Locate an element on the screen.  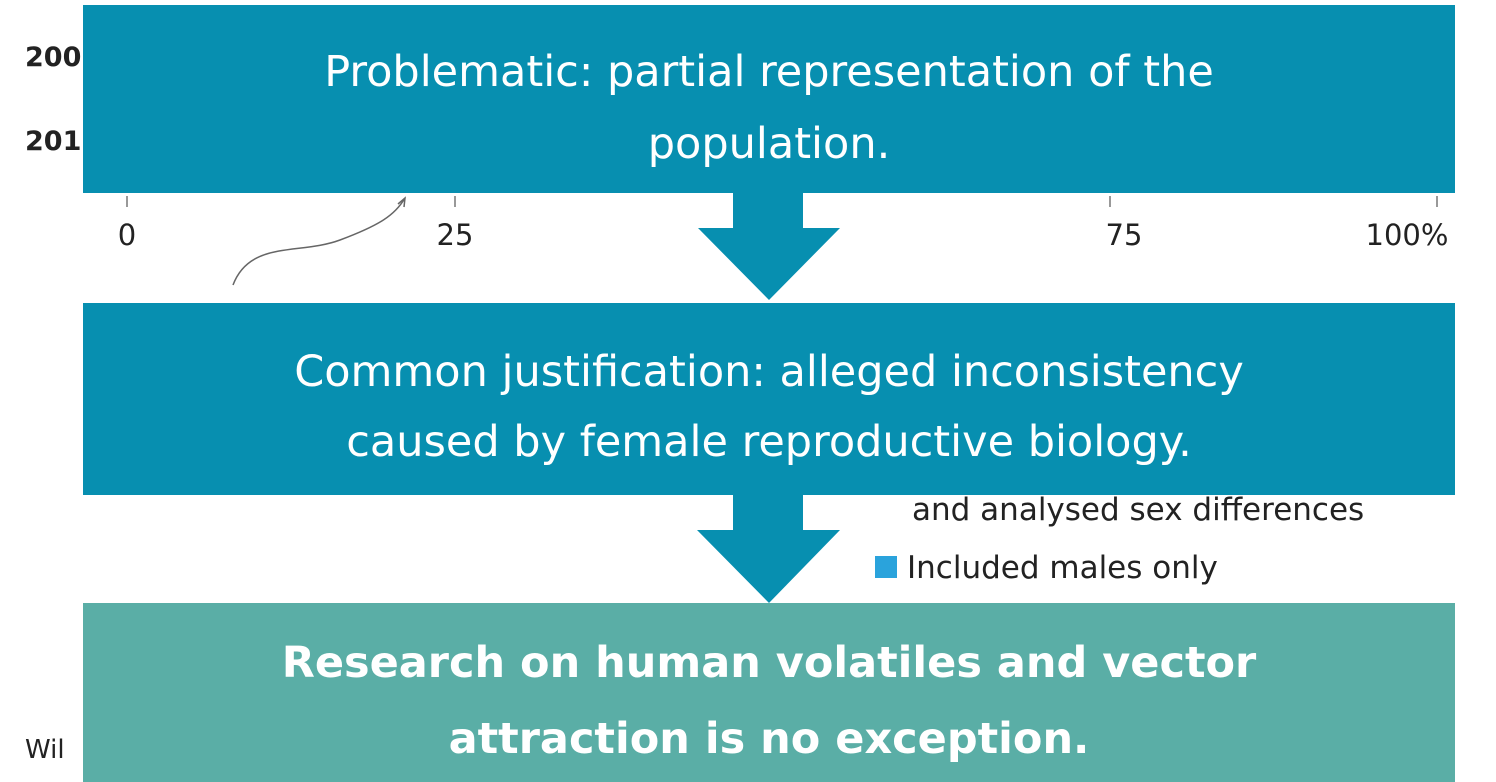
axis-label: 25 is located at coordinates (455, 235).